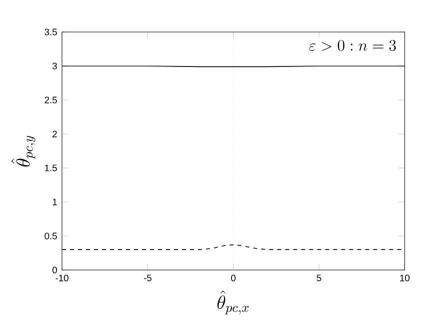 The height and width of the screenshot is (327, 436). What do you see at coordinates (50, 236) in the screenshot?
I see `y-tick-label: 0.5` at bounding box center [50, 236].